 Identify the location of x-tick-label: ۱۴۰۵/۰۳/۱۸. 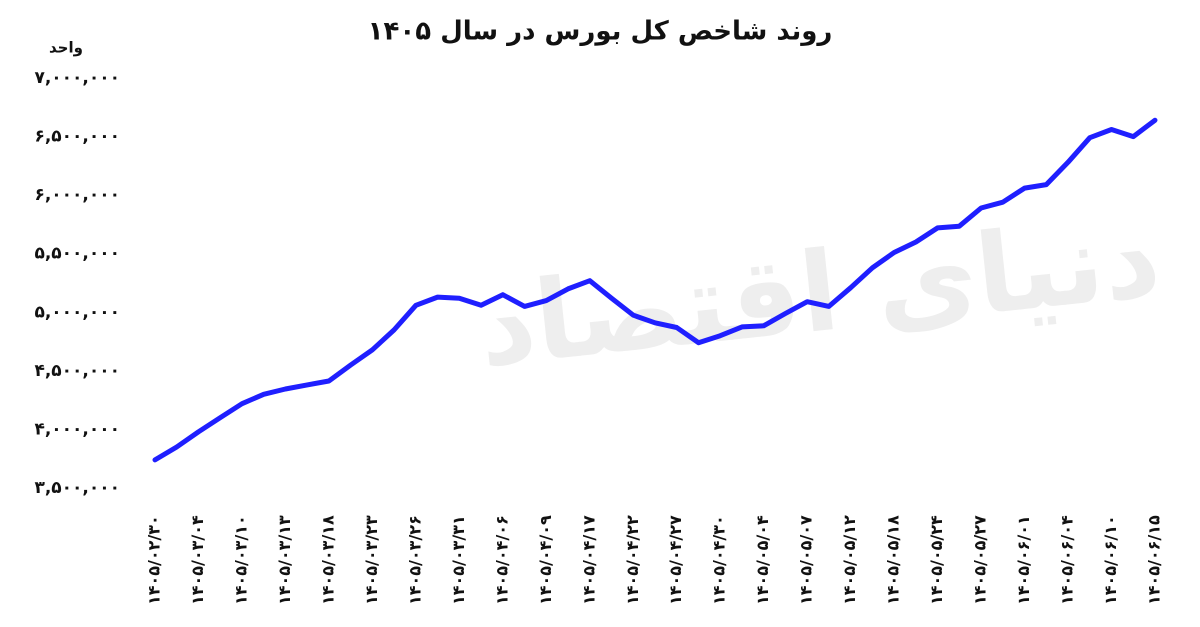
(327, 560).